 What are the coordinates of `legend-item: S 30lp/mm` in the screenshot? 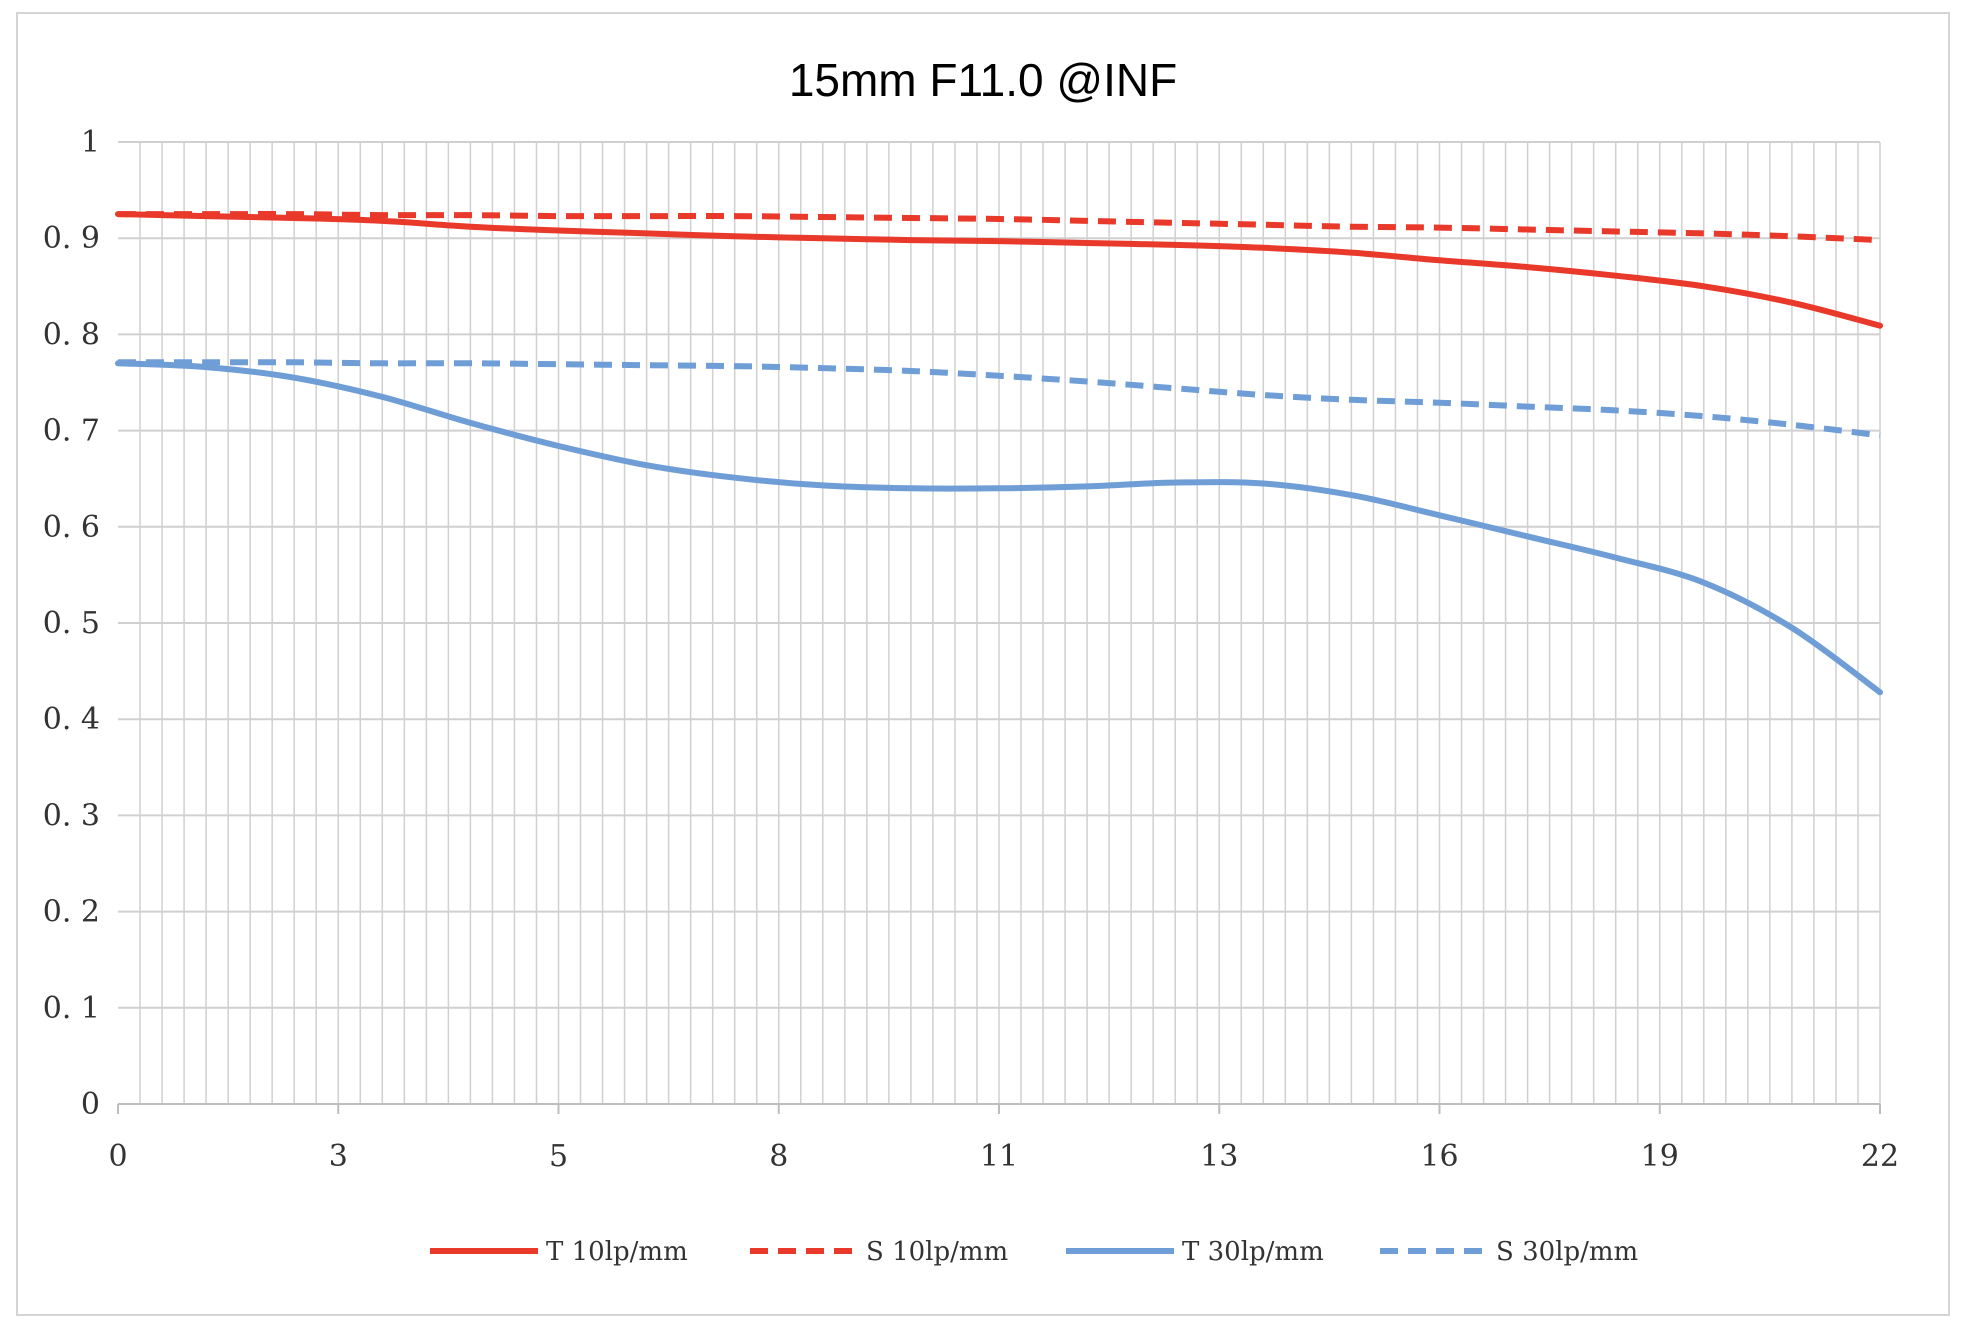 It's located at (1509, 1252).